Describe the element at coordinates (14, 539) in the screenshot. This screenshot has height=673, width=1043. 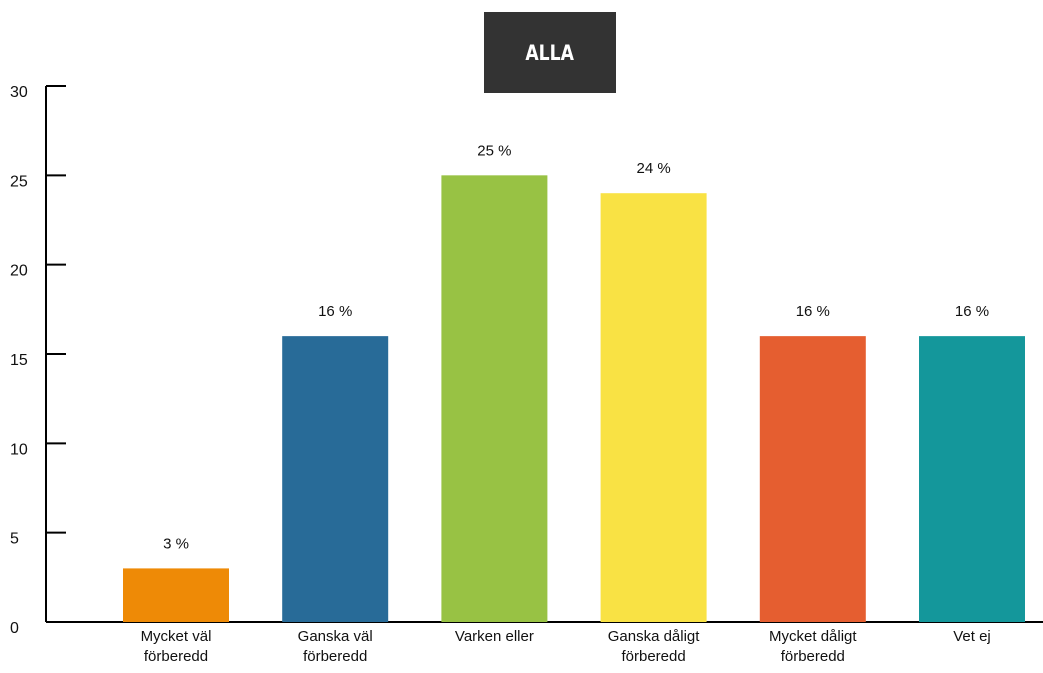
I see `y-tick-label: 5` at that location.